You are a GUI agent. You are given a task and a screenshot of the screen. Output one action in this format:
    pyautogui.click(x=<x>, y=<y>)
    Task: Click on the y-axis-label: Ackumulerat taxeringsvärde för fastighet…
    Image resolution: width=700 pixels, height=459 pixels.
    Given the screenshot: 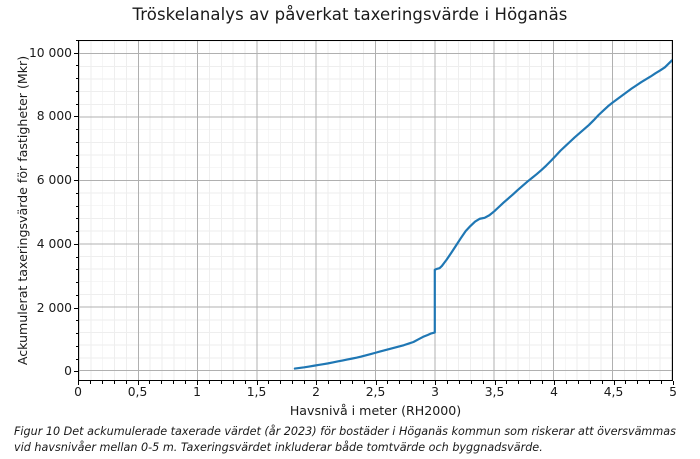 What is the action you would take?
    pyautogui.click(x=22, y=210)
    